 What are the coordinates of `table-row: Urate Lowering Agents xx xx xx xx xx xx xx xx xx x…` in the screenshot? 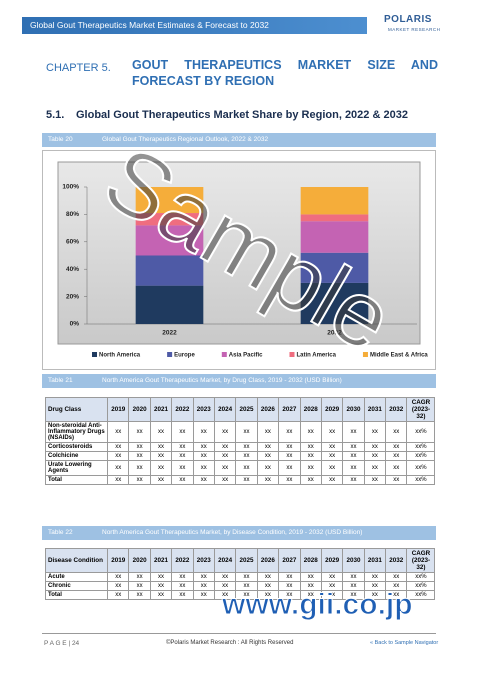 It's located at (240, 468).